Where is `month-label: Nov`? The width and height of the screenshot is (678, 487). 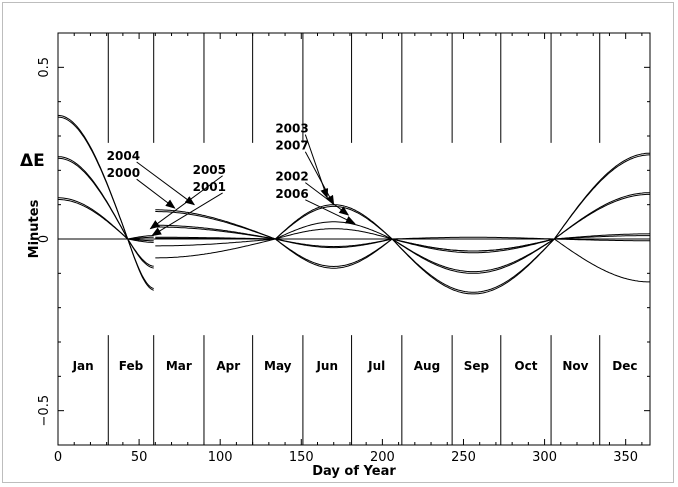 month-label: Nov is located at coordinates (575, 366).